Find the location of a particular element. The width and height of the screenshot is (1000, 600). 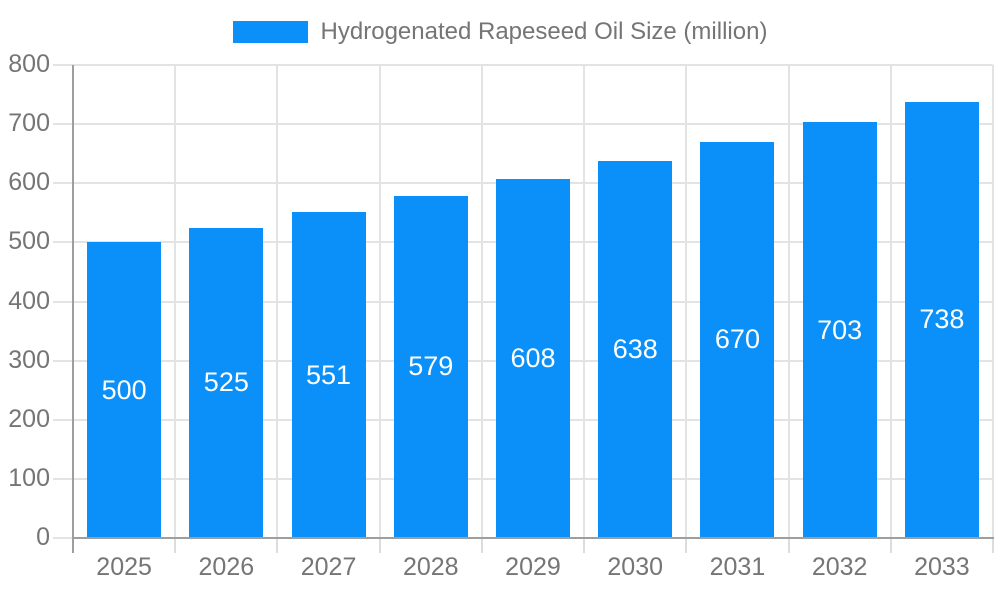

bar-2028: 579 is located at coordinates (430, 366).